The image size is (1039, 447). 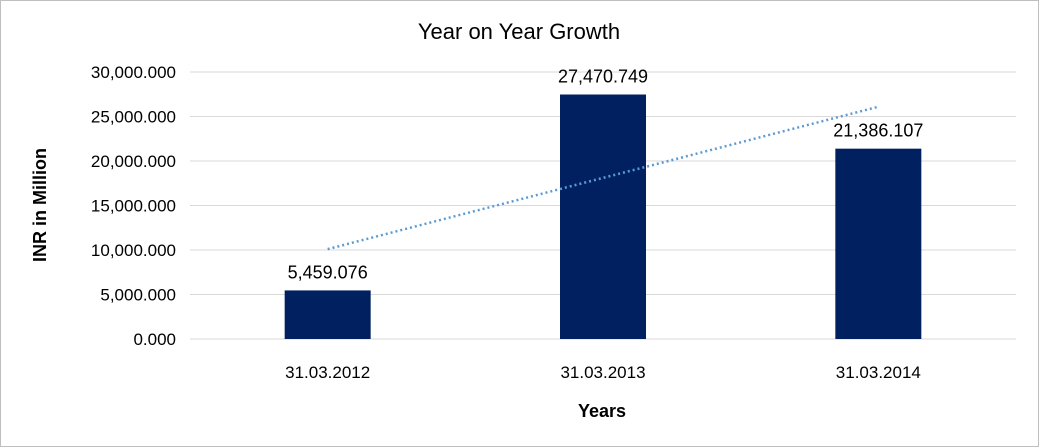 I want to click on data-label: 5,459.076, so click(x=328, y=272).